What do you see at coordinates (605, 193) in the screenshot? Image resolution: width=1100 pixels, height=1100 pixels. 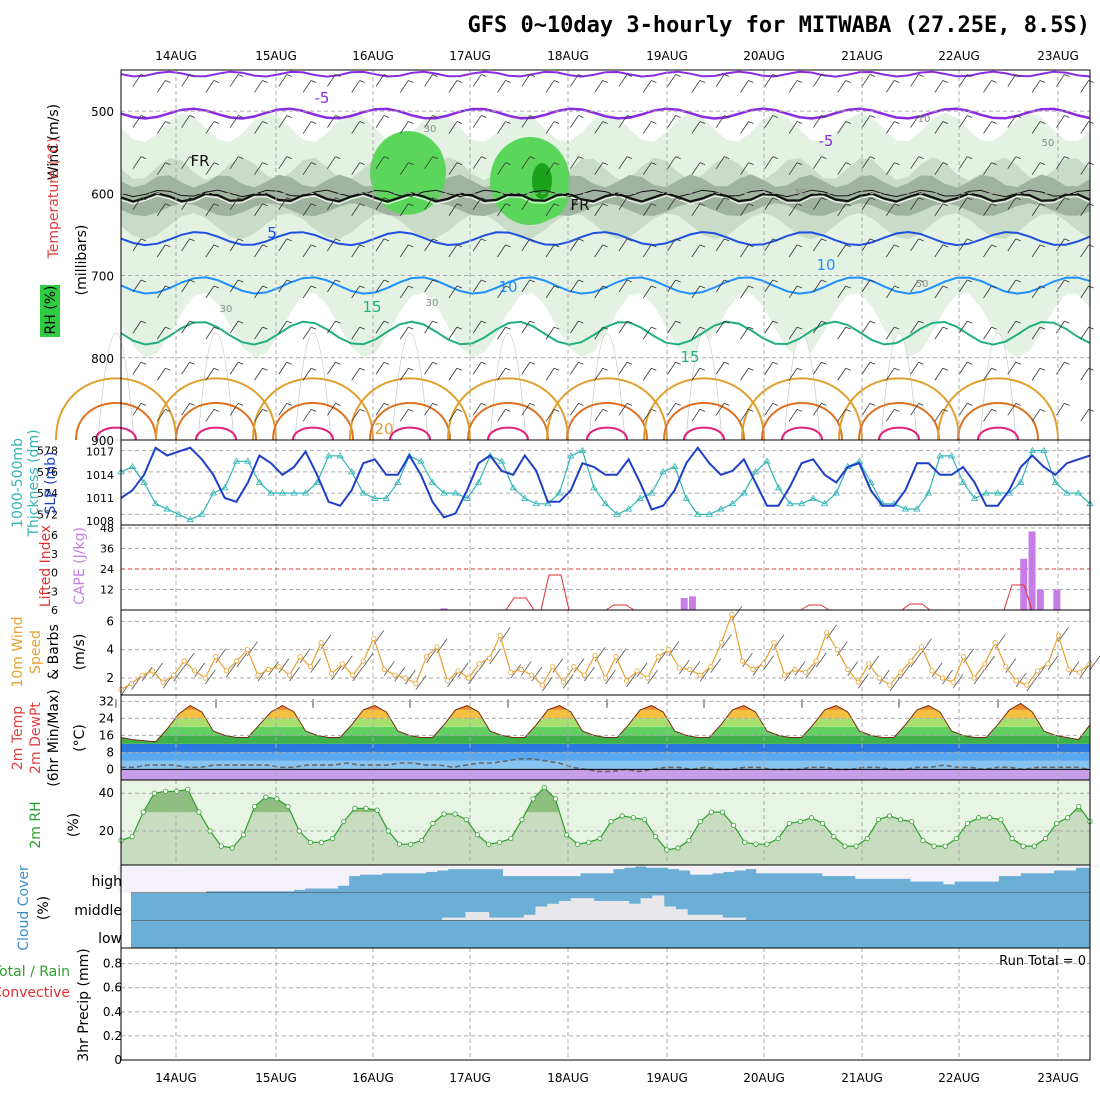 I see `freezing-level-outer` at bounding box center [605, 193].